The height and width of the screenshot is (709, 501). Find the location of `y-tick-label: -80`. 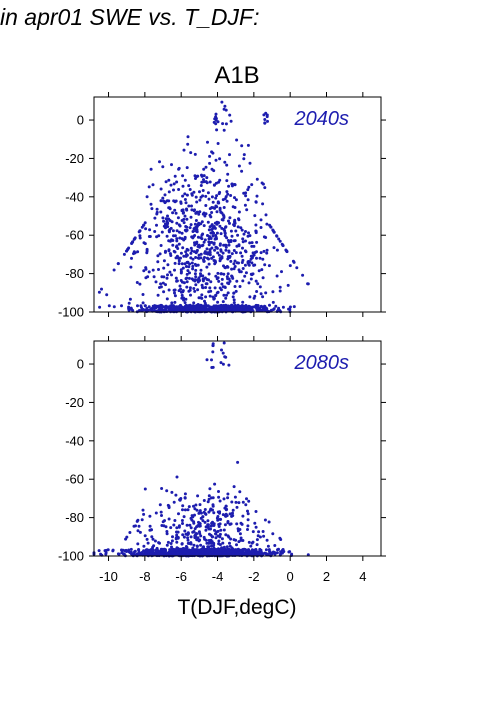

y-tick-label: -80 is located at coordinates (74, 273).